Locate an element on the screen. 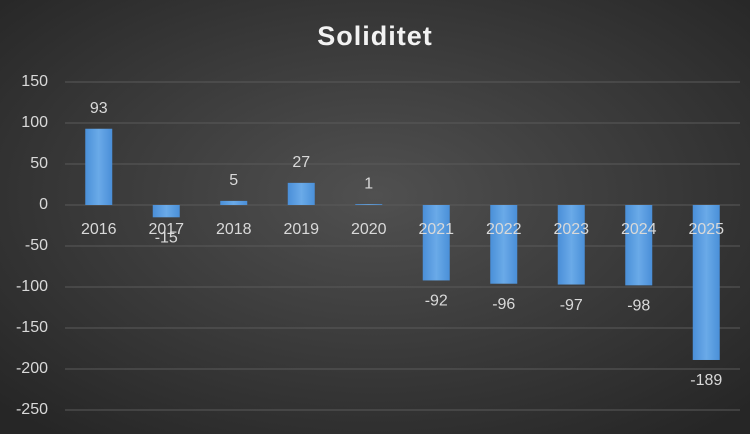  y-tick-label: 100 is located at coordinates (34, 122).